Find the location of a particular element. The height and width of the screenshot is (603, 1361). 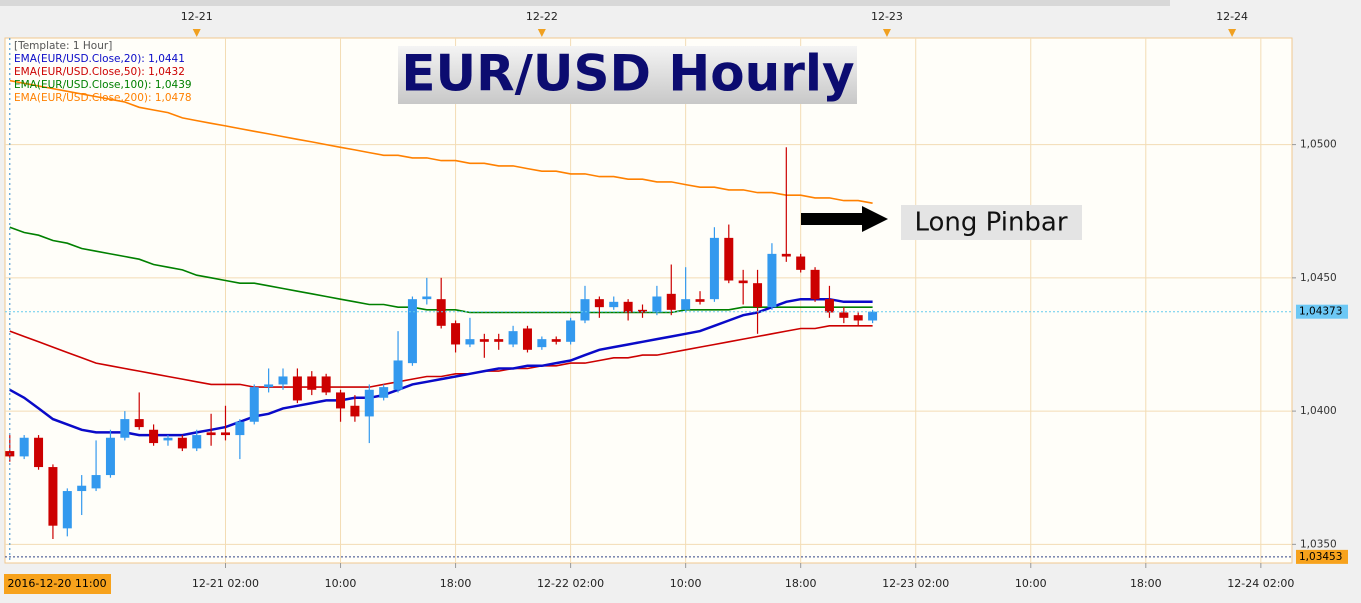

crosshair-time-label: 2016-12-20 11:00 is located at coordinates (56, 583).